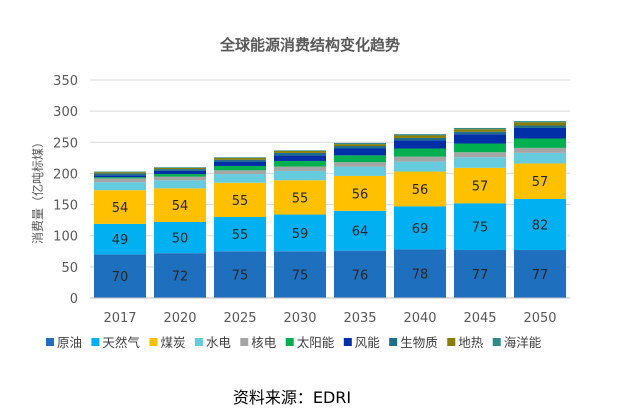 The image size is (620, 419). I want to click on source-note: 资料来源：EDRI, so click(292, 397).